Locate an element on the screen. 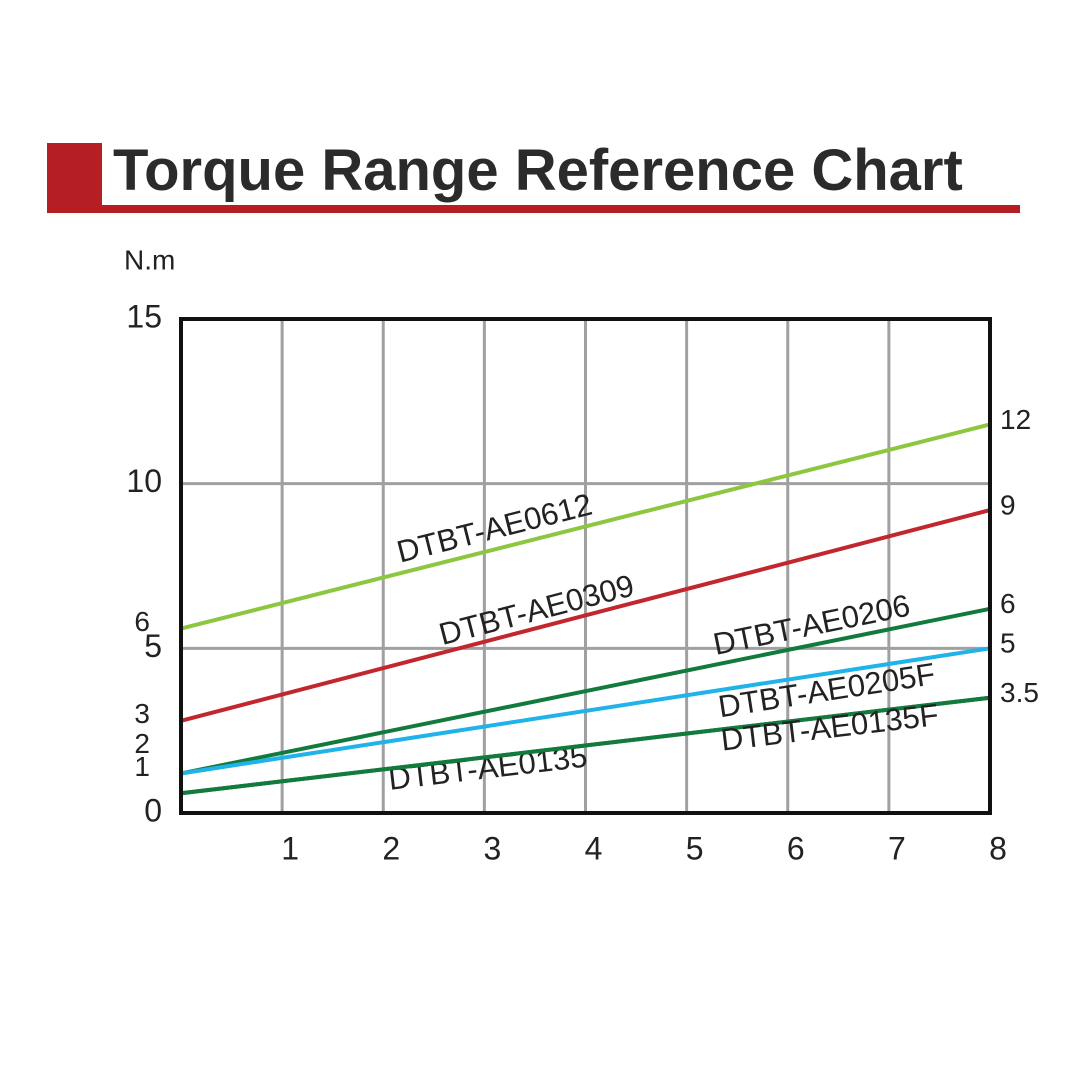 The image size is (1080, 1080). x-tick-label: 7 is located at coordinates (897, 848).